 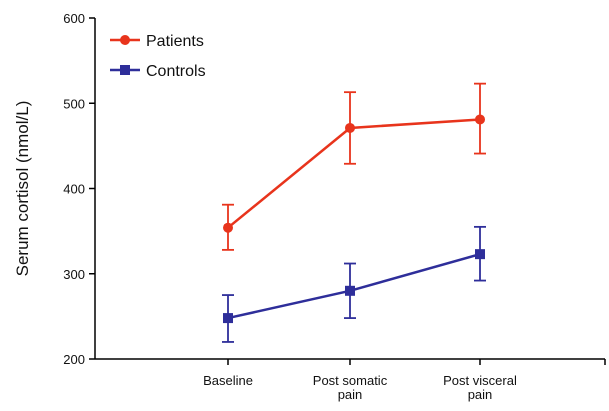 What do you see at coordinates (228, 380) in the screenshot?
I see `x-tick-label: Baseline` at bounding box center [228, 380].